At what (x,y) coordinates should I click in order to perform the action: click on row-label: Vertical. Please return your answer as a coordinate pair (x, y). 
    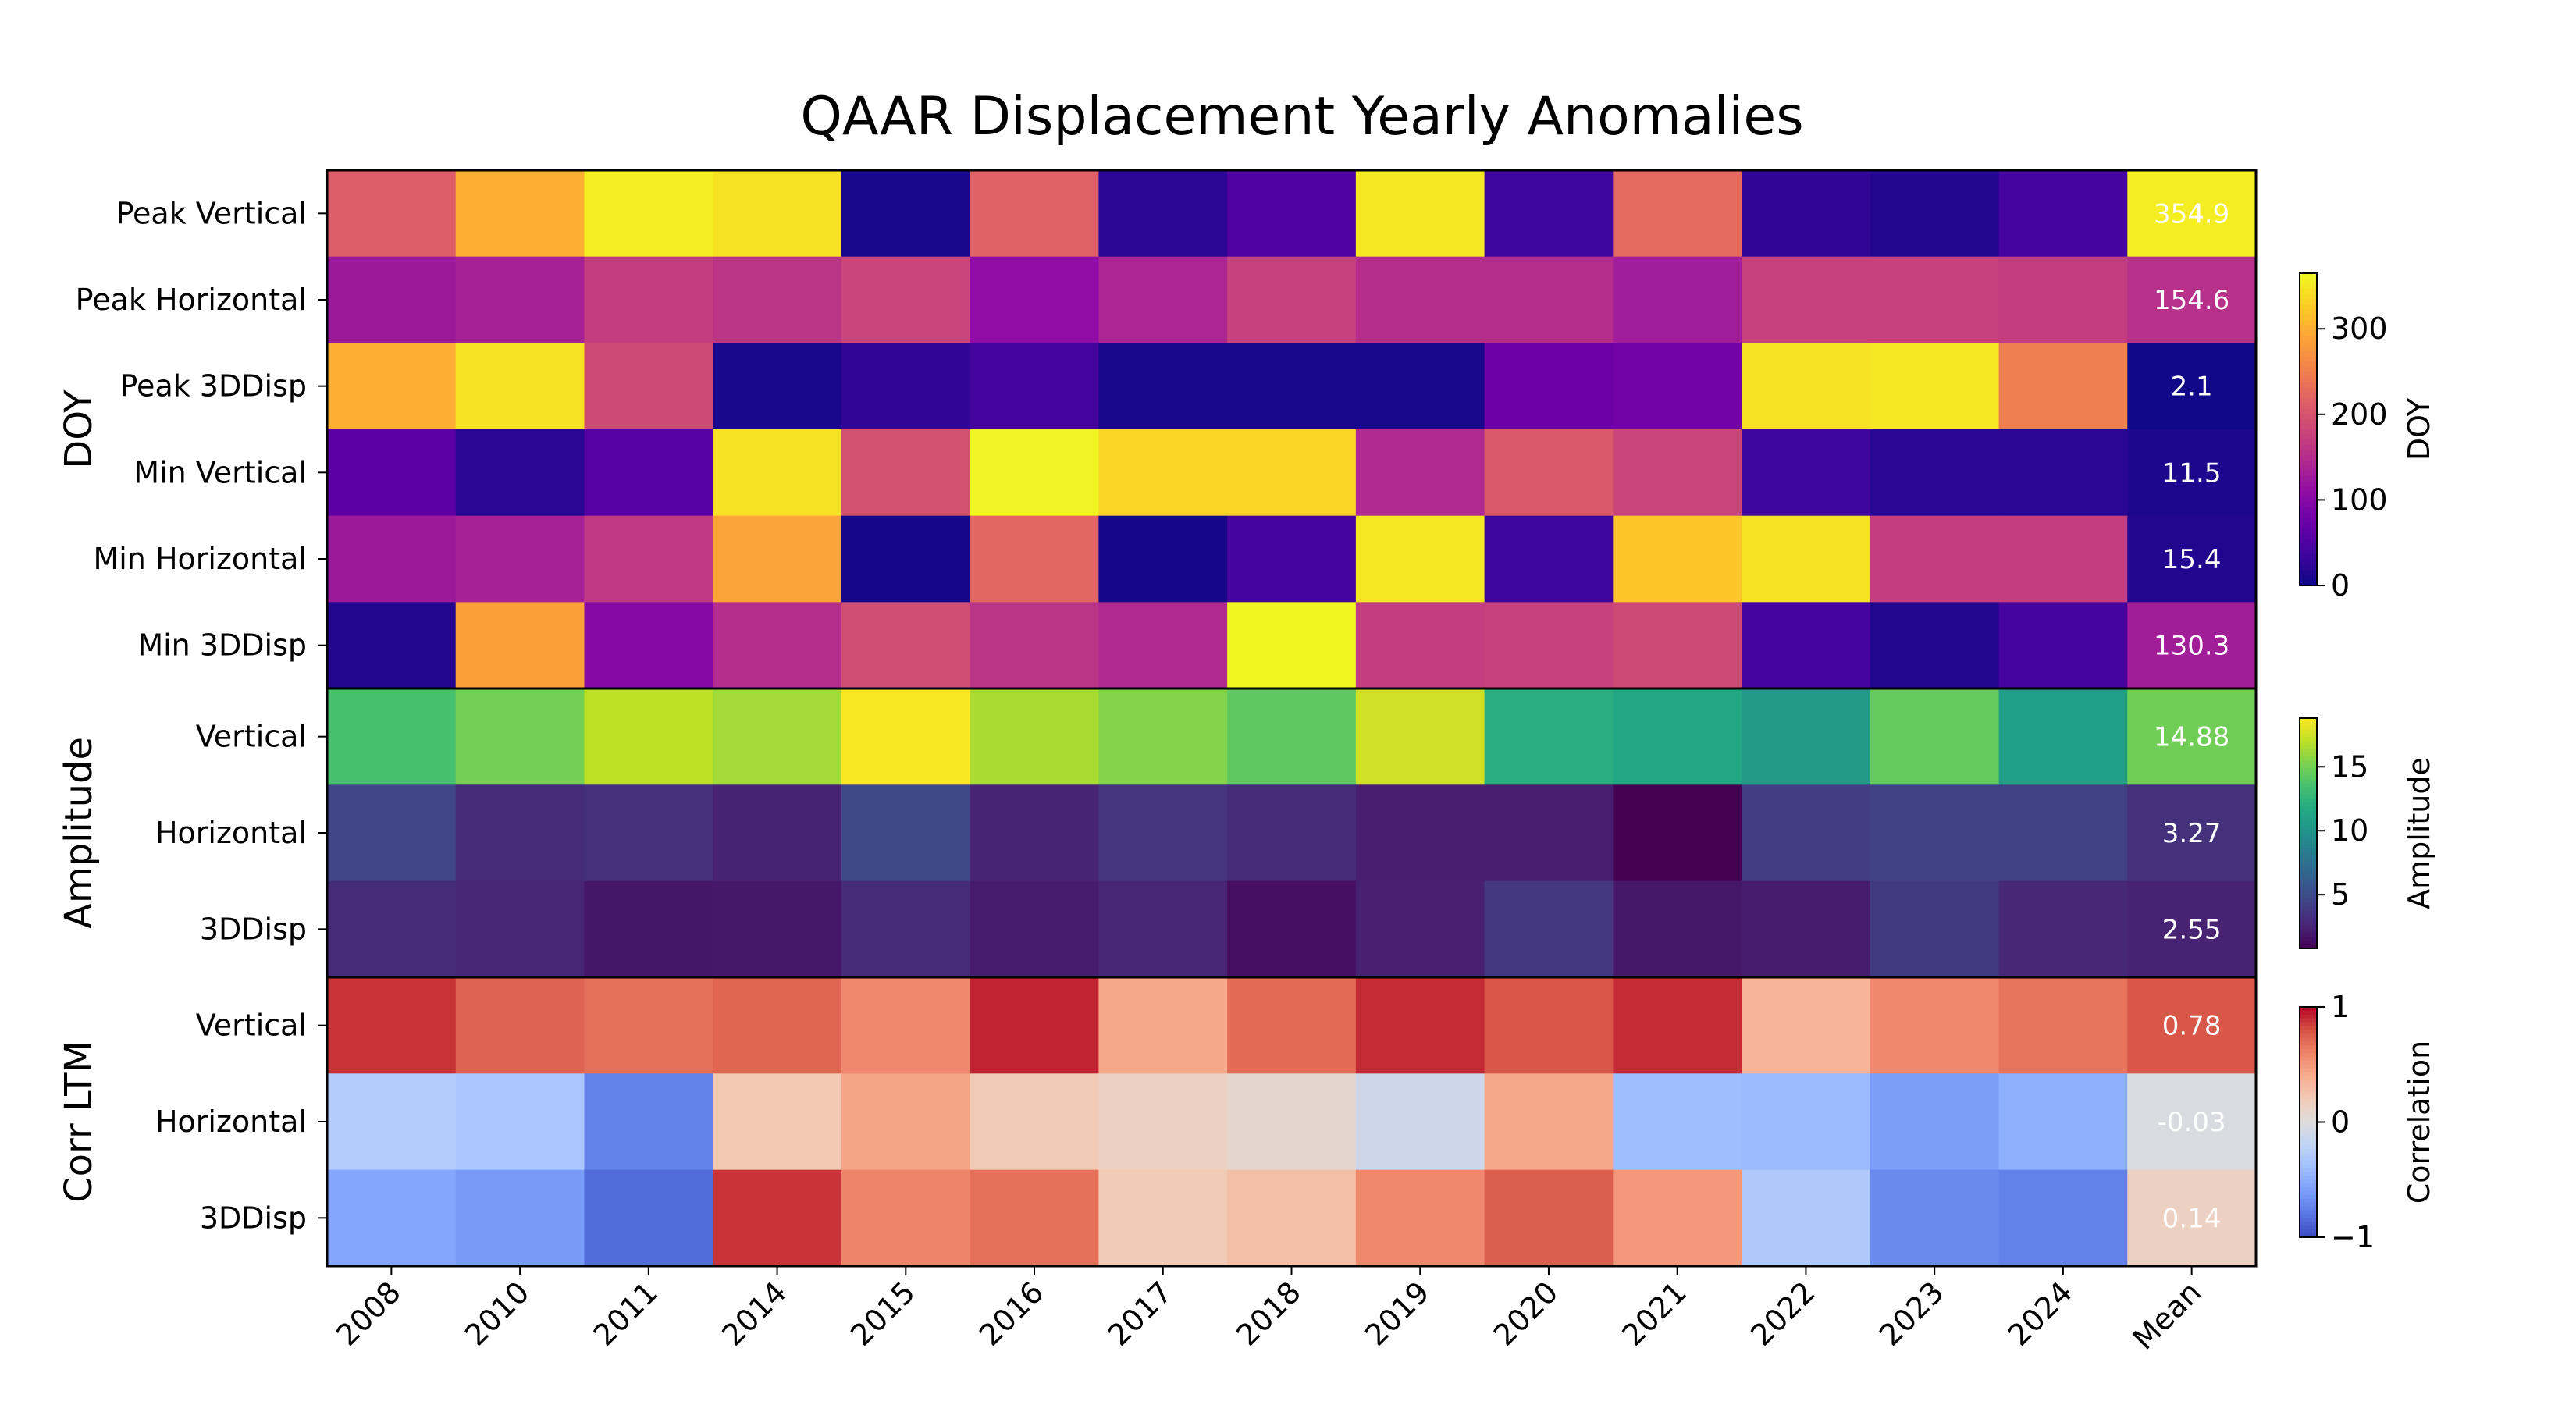
    Looking at the image, I should click on (251, 1025).